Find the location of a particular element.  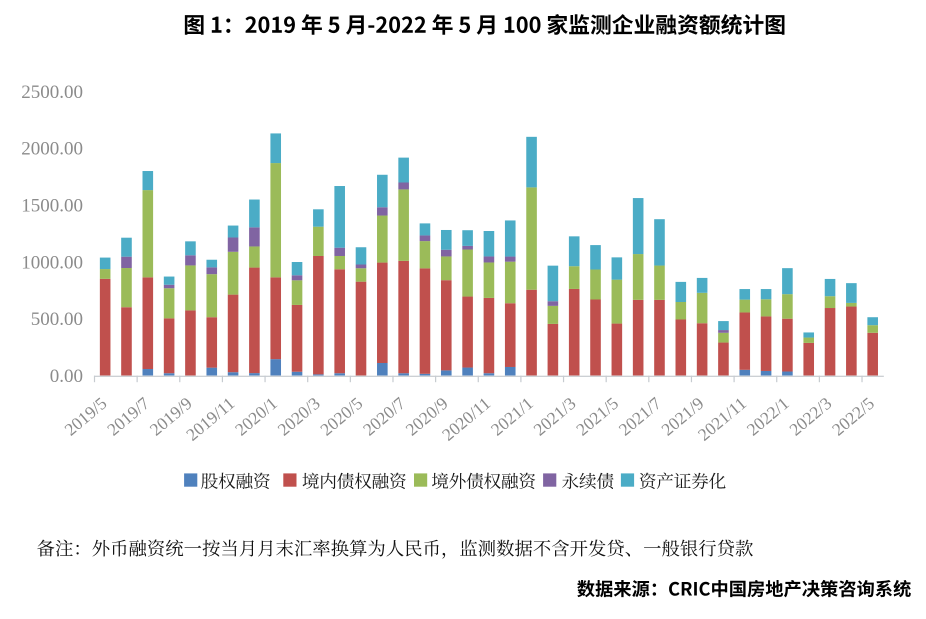

svg-text: 2500.00 is located at coordinates (52, 92).